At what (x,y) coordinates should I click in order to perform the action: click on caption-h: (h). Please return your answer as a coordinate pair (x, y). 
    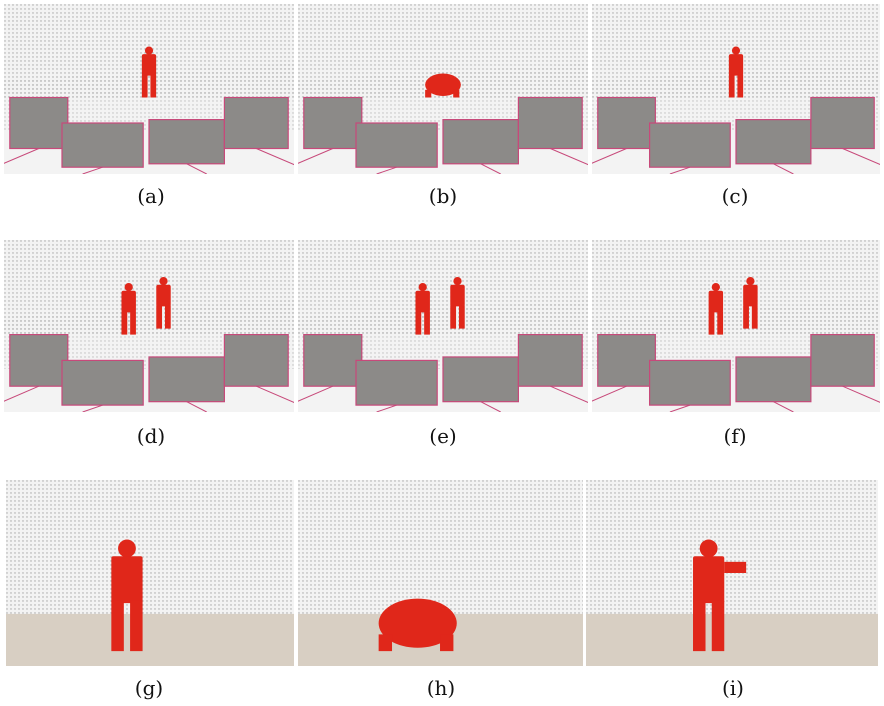
    Looking at the image, I should click on (441, 688).